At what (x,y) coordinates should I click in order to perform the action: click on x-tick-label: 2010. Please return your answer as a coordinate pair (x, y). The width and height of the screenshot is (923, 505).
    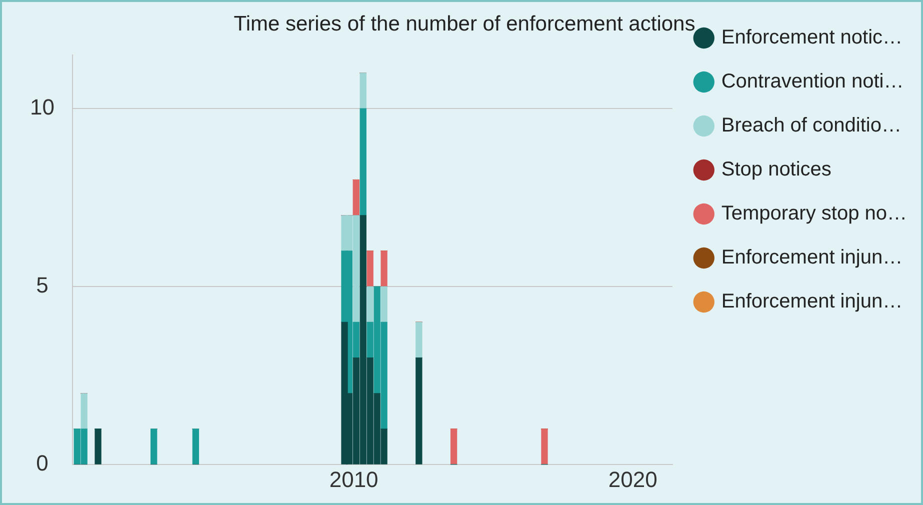
    Looking at the image, I should click on (353, 479).